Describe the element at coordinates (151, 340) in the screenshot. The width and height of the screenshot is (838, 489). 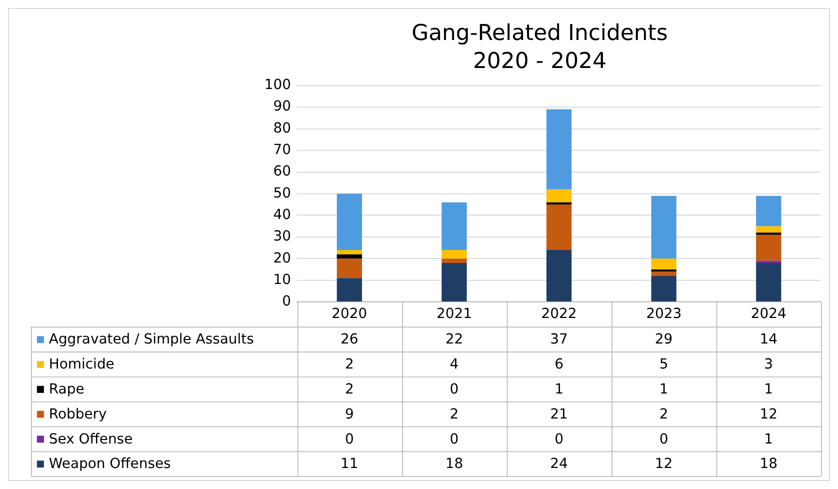
I see `legend-label: Aggravated / Simple Assaults` at that location.